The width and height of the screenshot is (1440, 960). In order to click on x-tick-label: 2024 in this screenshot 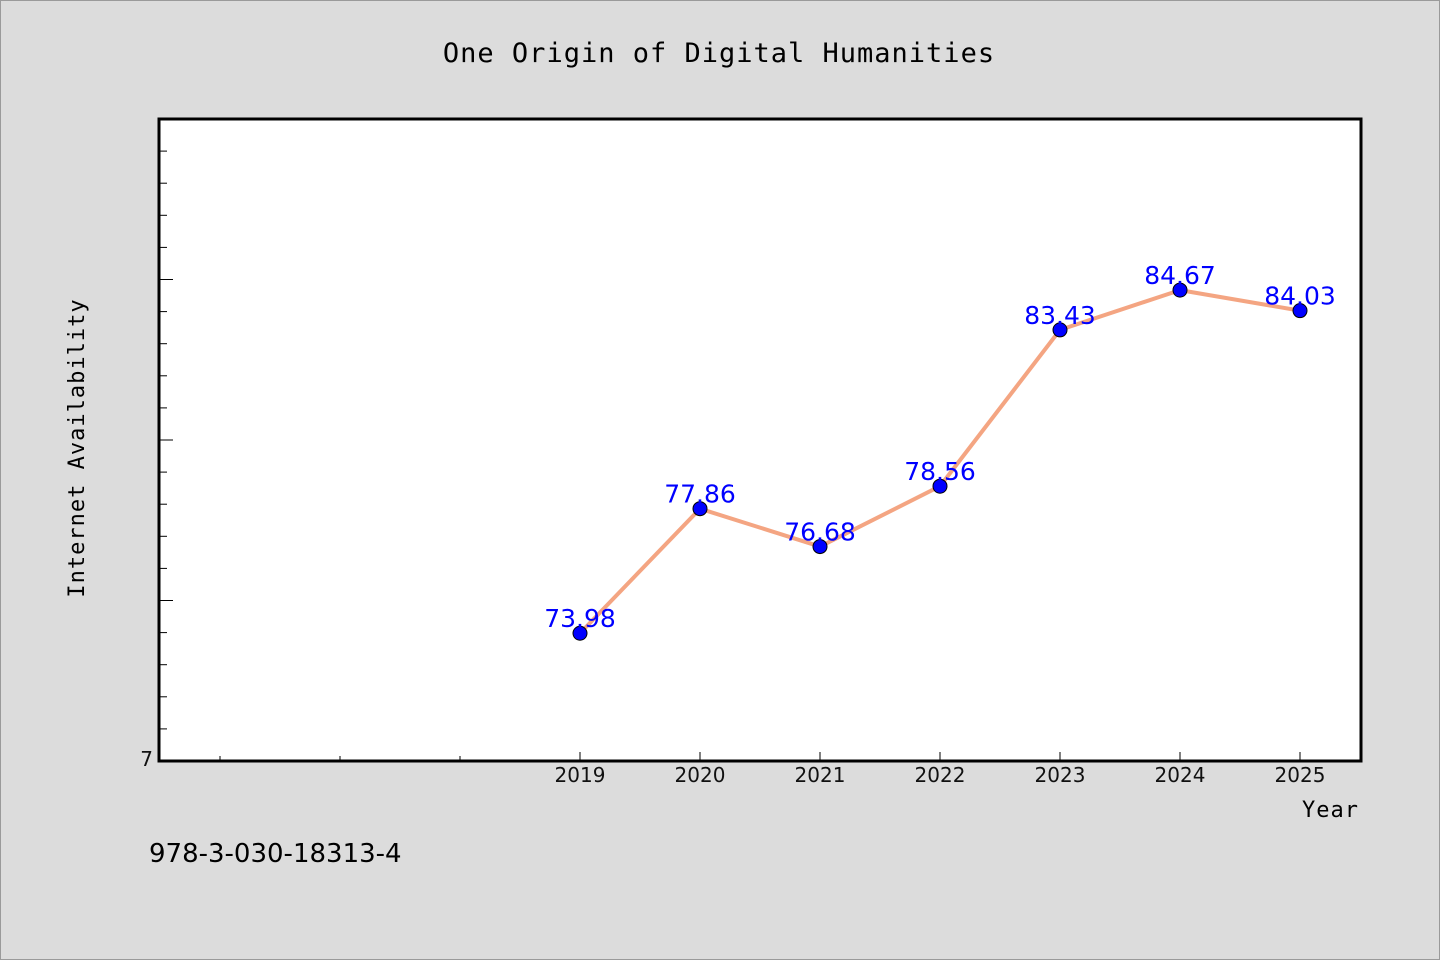, I will do `click(1180, 775)`.